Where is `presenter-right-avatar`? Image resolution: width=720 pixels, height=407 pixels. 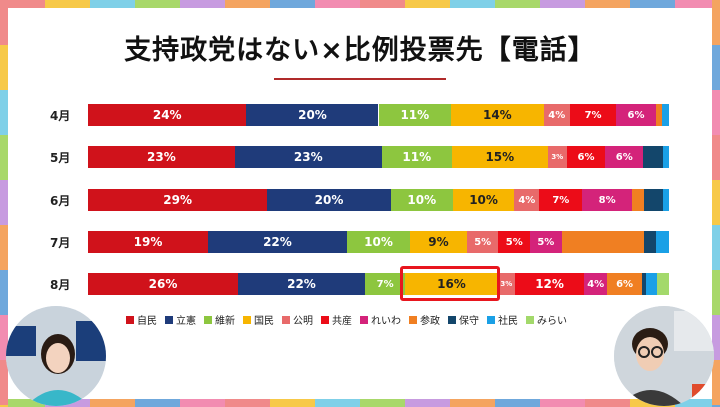 presenter-right-avatar is located at coordinates (664, 356).